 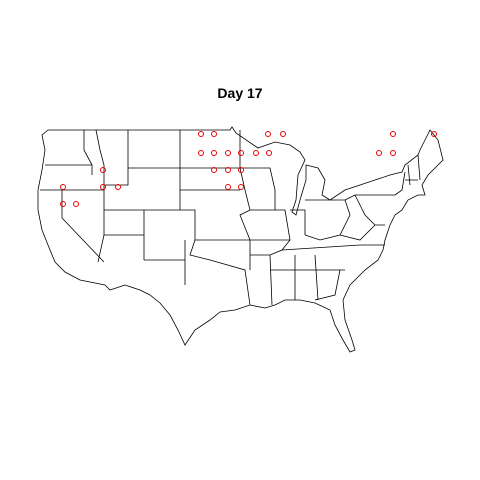 What do you see at coordinates (239, 93) in the screenshot?
I see `map-title: Day 17` at bounding box center [239, 93].